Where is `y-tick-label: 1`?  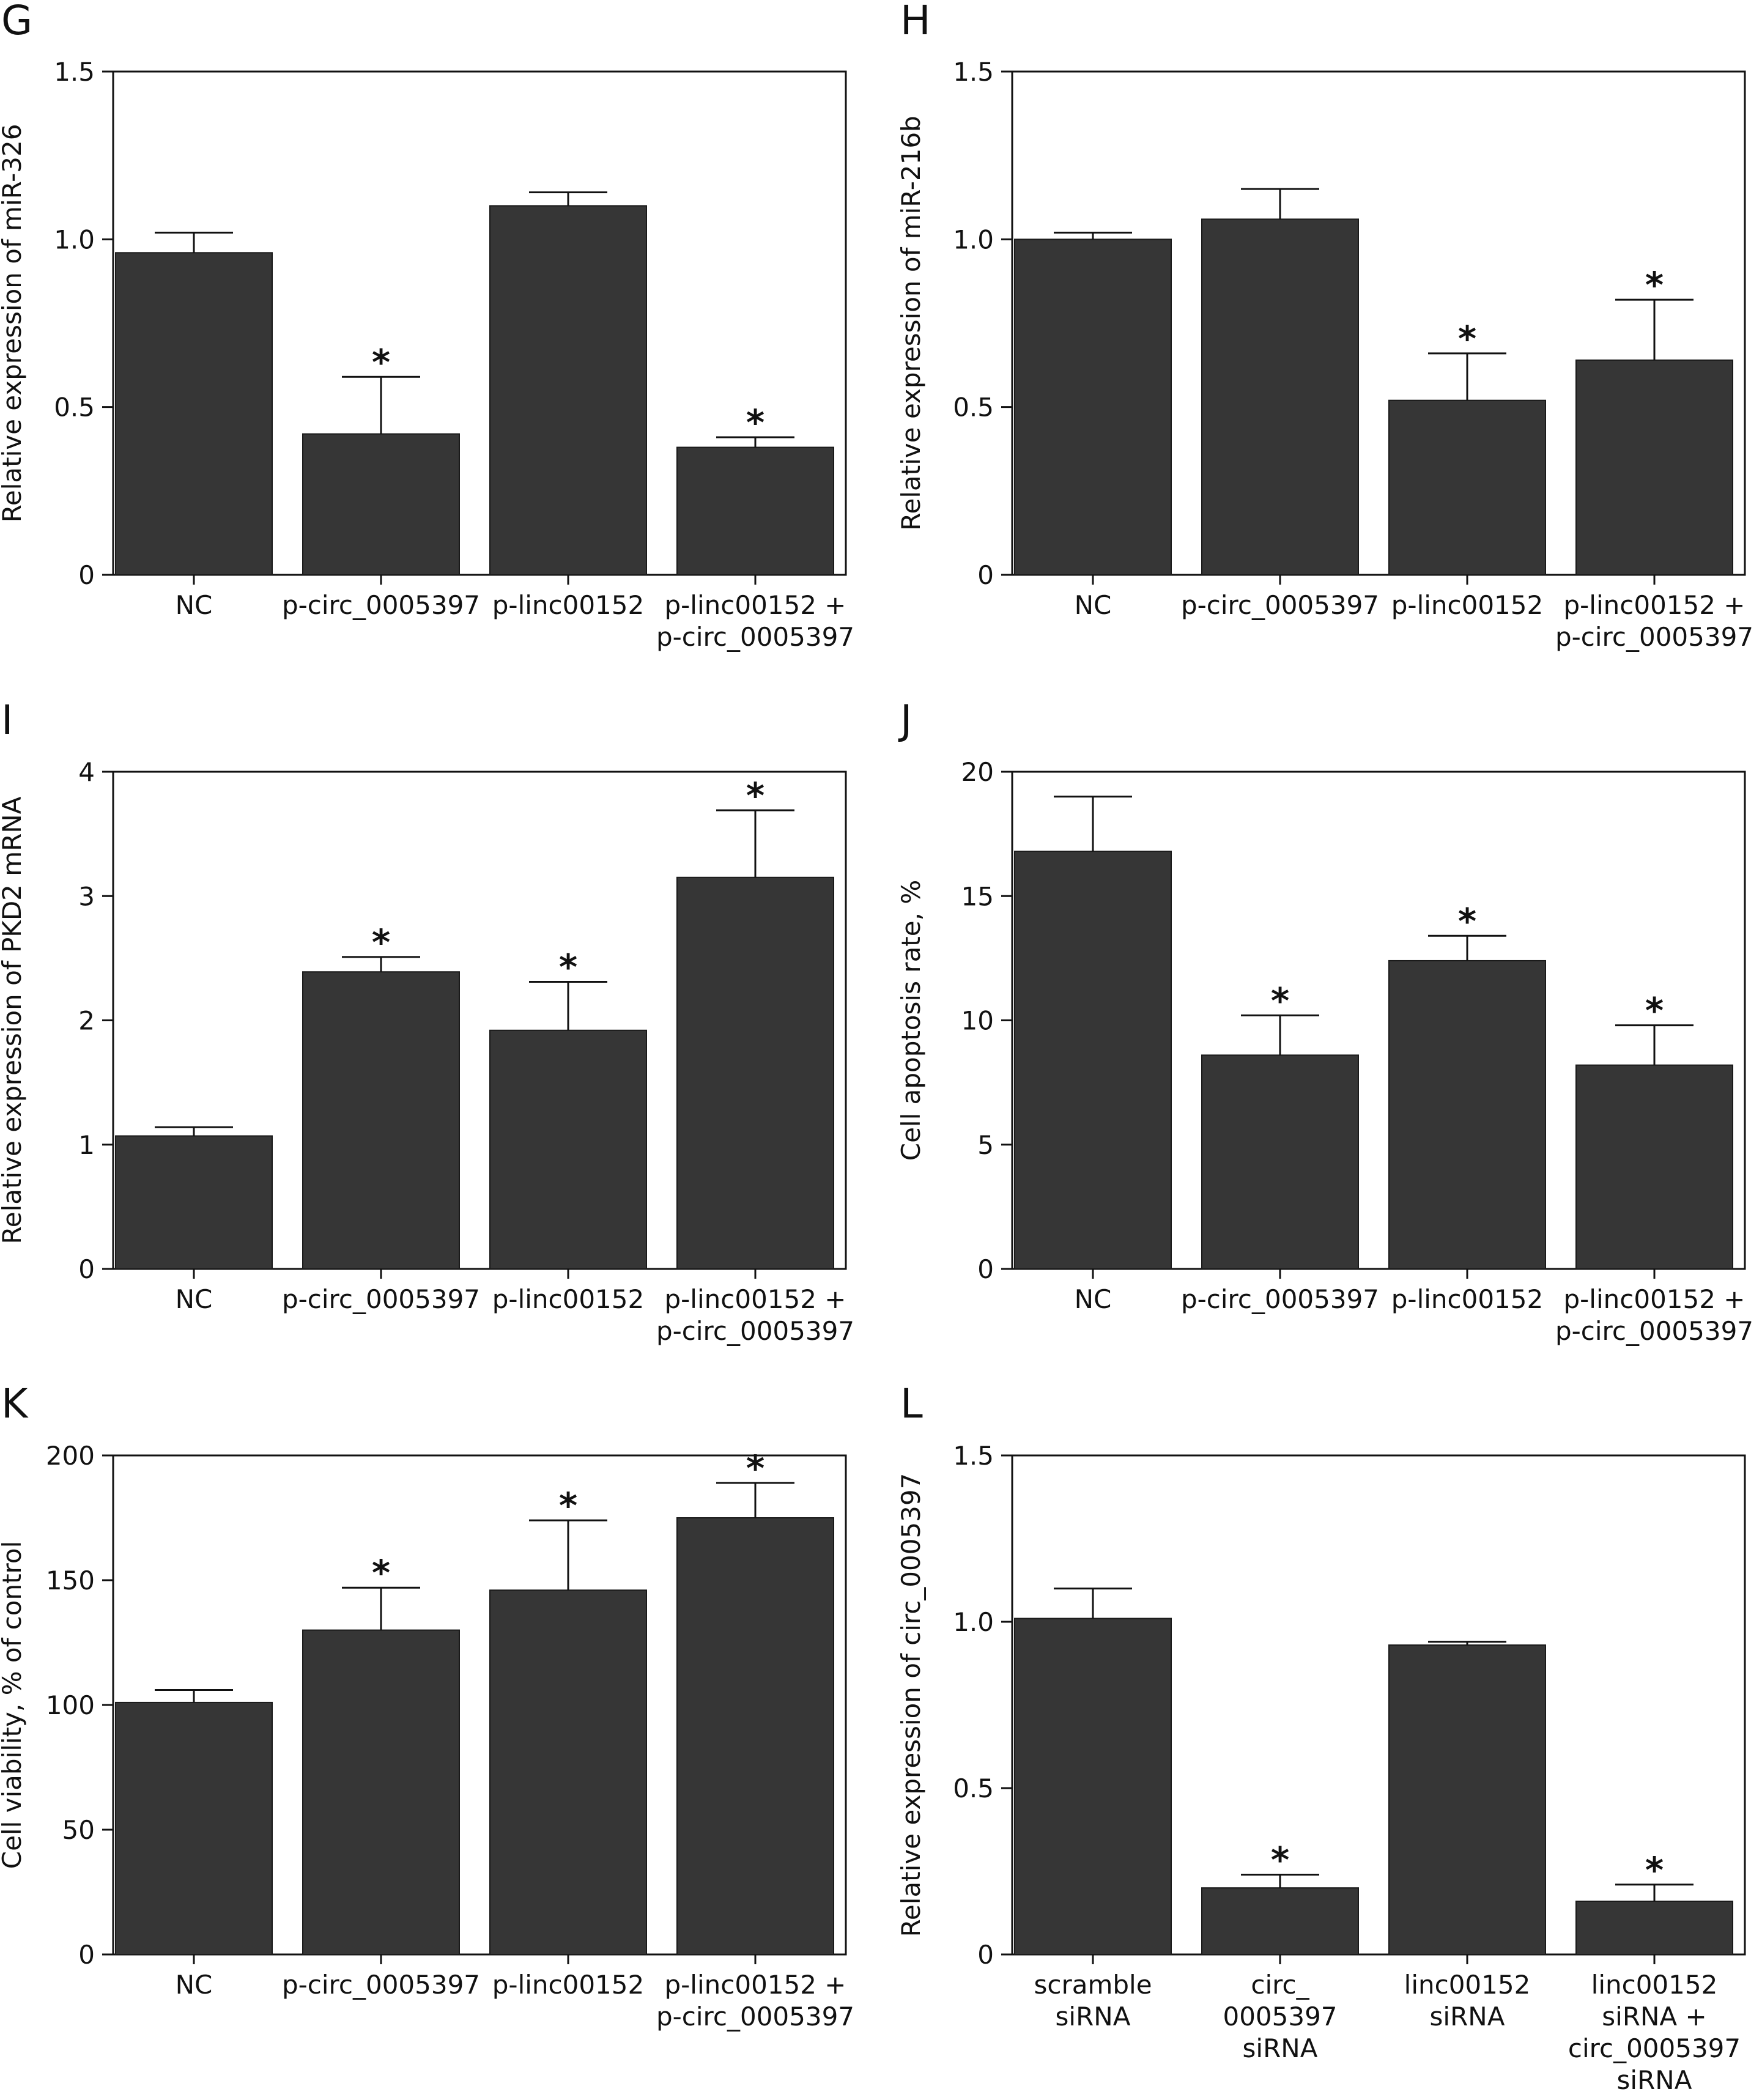
y-tick-label: 1 is located at coordinates (86, 1145).